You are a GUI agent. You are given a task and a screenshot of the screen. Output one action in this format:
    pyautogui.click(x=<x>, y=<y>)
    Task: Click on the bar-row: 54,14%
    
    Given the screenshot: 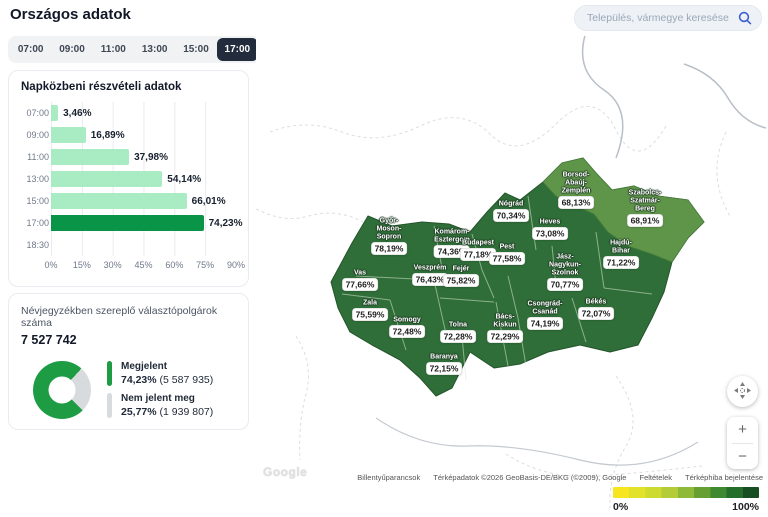 What is the action you would take?
    pyautogui.click(x=126, y=179)
    